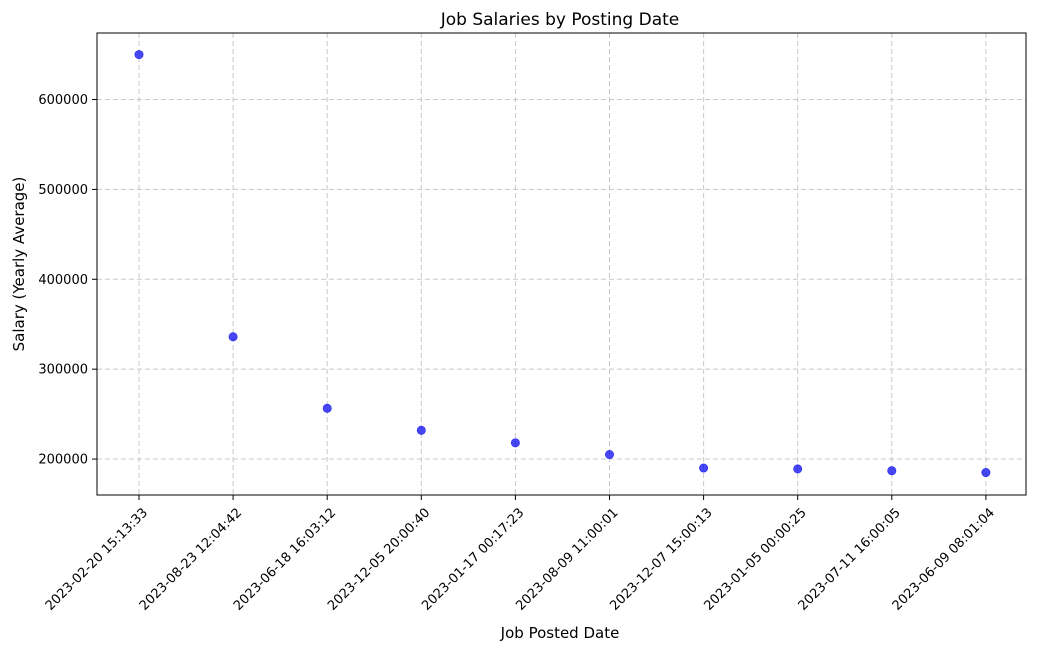 The height and width of the screenshot is (652, 1050). I want to click on x-tick-label: 2023-12-05 20:00:40, so click(379, 559).